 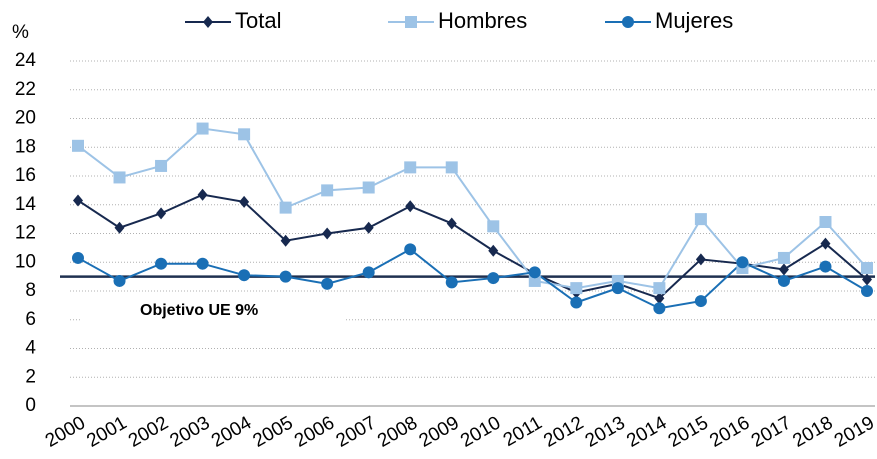 I want to click on legend-label: Mujeres, so click(x=694, y=20).